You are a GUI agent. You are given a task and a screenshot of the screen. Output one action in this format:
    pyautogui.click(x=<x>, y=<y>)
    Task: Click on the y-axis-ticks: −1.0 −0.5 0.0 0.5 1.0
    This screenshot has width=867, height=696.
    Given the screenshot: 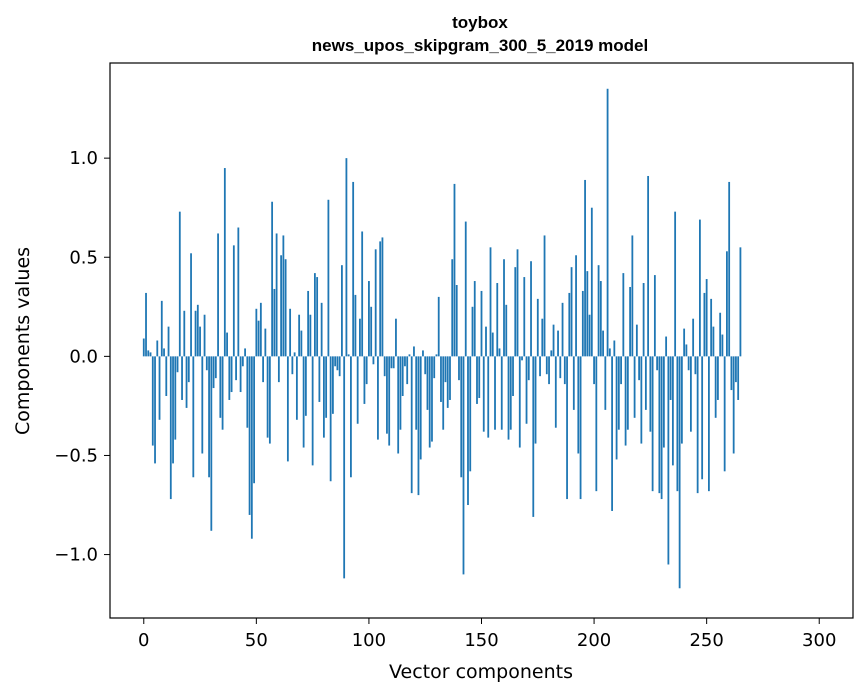 What is the action you would take?
    pyautogui.click(x=82, y=357)
    